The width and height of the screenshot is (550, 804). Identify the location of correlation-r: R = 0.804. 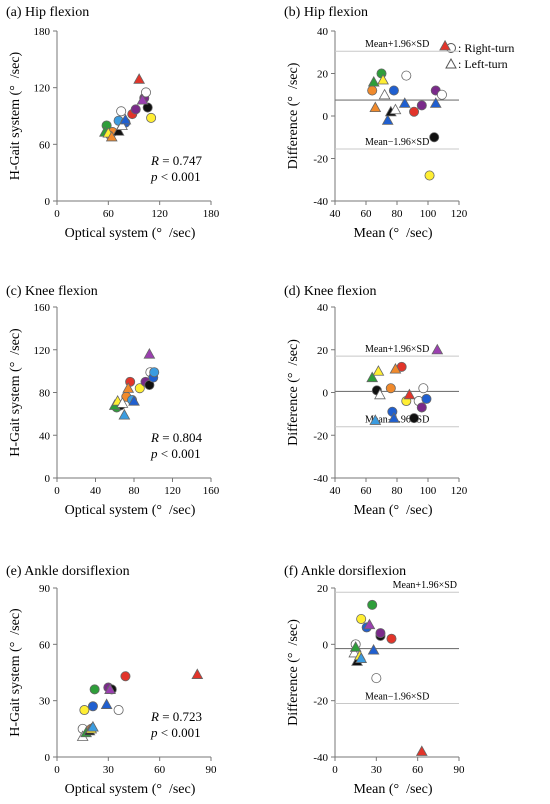
(176, 437).